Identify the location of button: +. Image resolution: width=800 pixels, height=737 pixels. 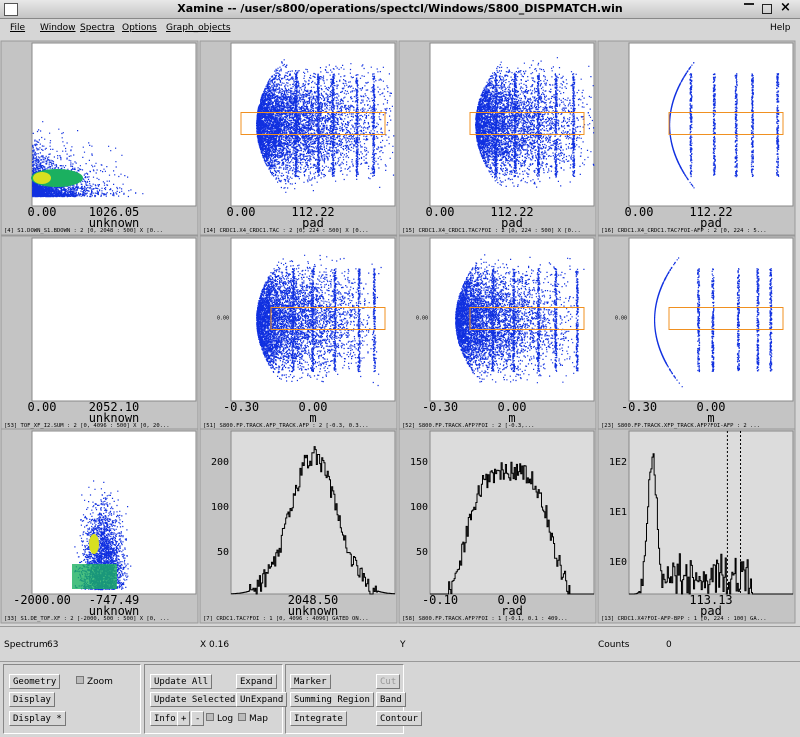
(184, 718).